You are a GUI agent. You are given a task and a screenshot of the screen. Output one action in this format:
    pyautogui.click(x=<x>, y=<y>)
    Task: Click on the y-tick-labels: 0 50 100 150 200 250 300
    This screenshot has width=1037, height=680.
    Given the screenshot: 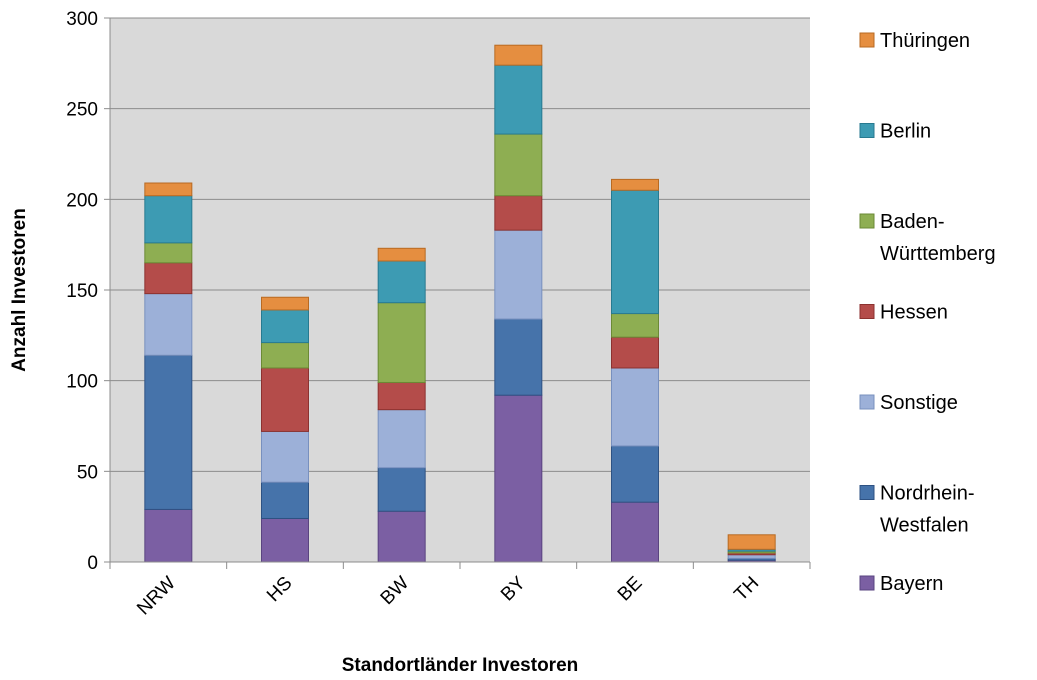 What is the action you would take?
    pyautogui.click(x=82, y=291)
    